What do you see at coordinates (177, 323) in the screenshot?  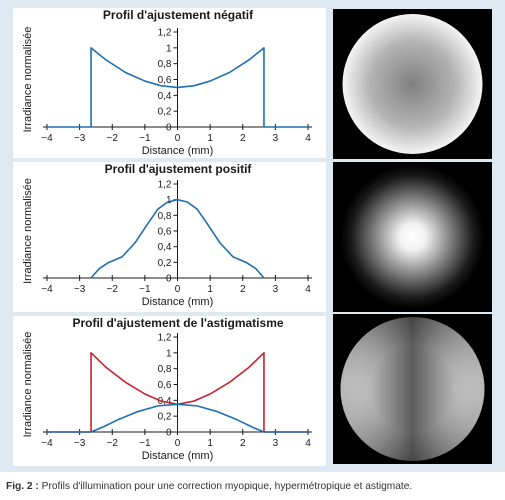 I see `chart-title: Profil d'ajustement de l'astigmatisme` at bounding box center [177, 323].